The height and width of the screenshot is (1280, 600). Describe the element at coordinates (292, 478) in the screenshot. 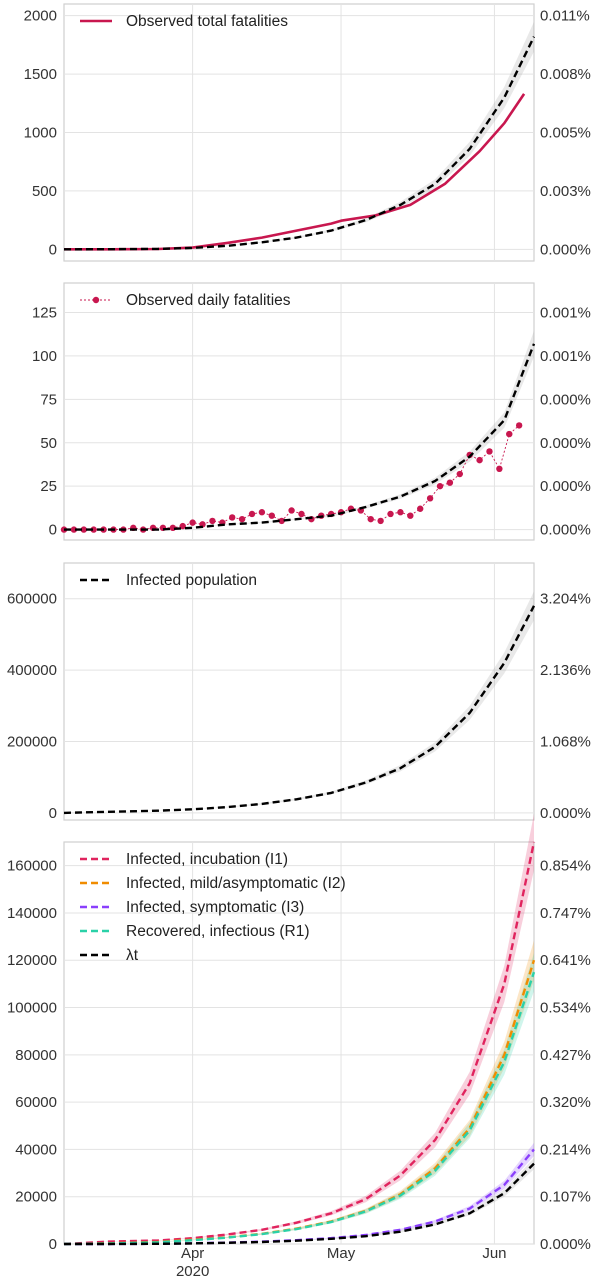

I see `series-line-dotted` at that location.